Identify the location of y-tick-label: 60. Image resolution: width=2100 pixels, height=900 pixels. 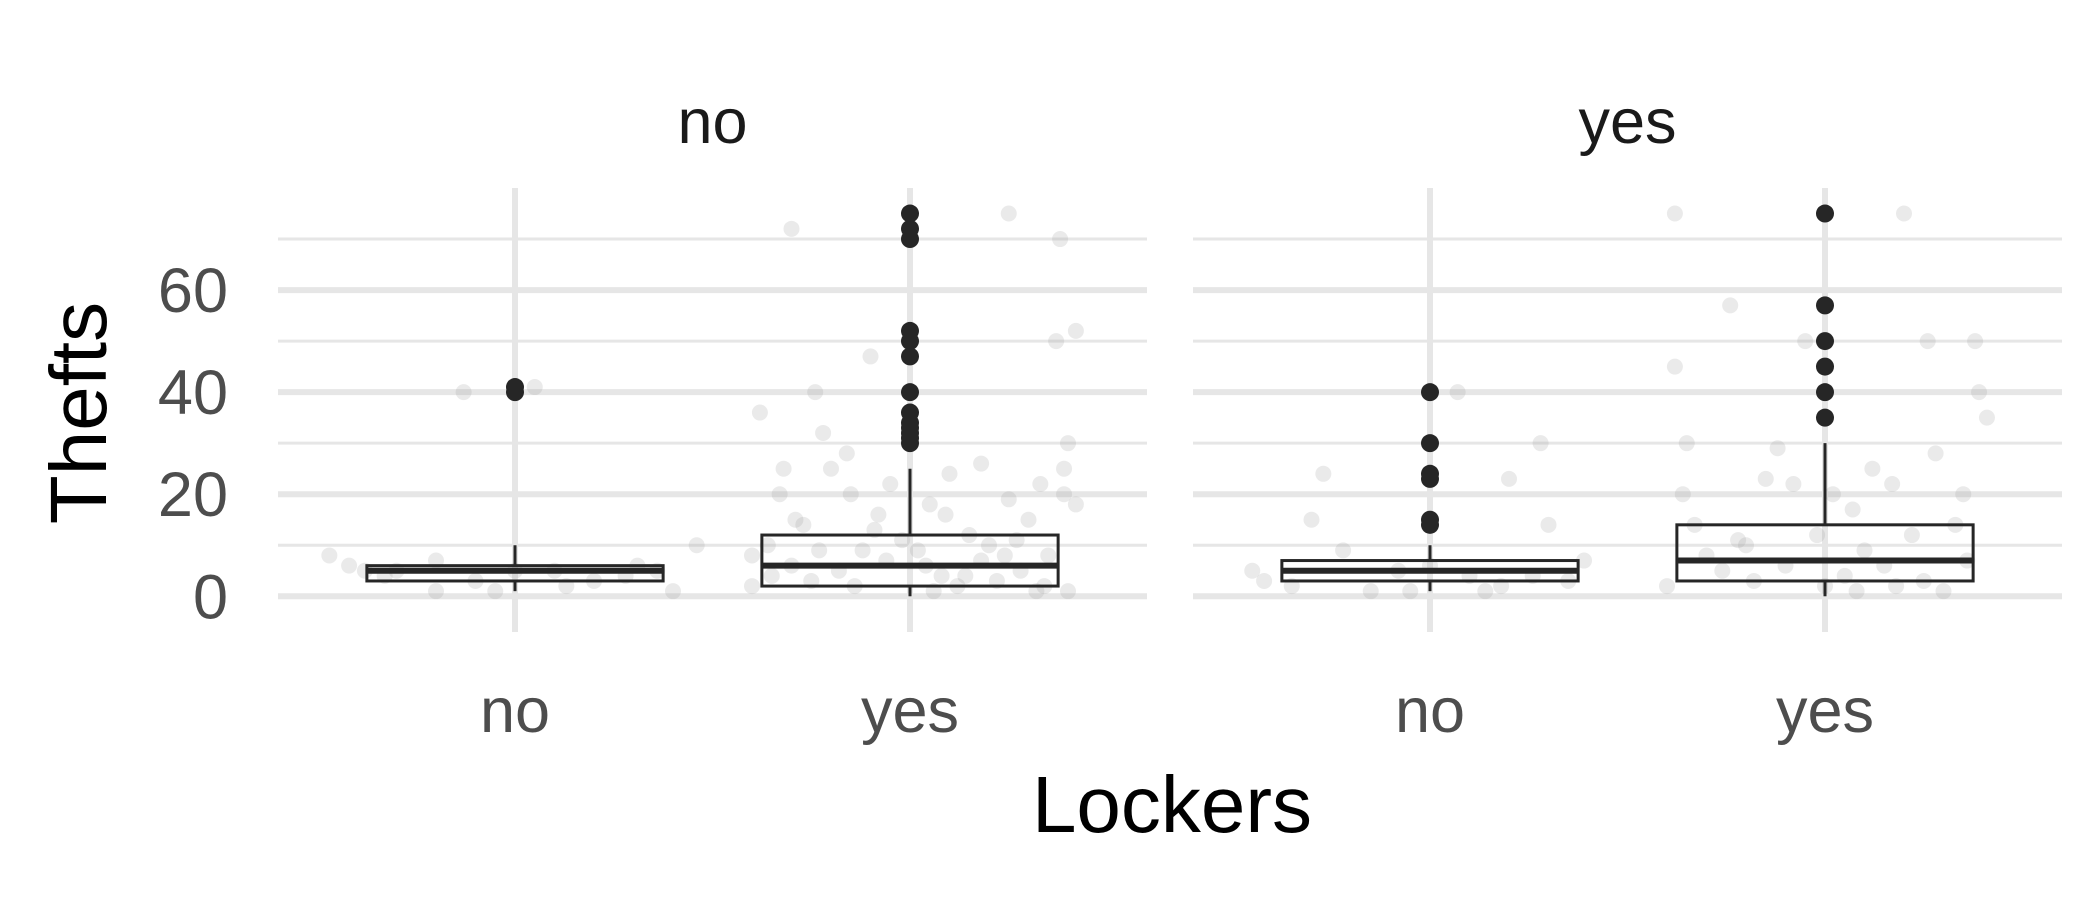
(193, 291).